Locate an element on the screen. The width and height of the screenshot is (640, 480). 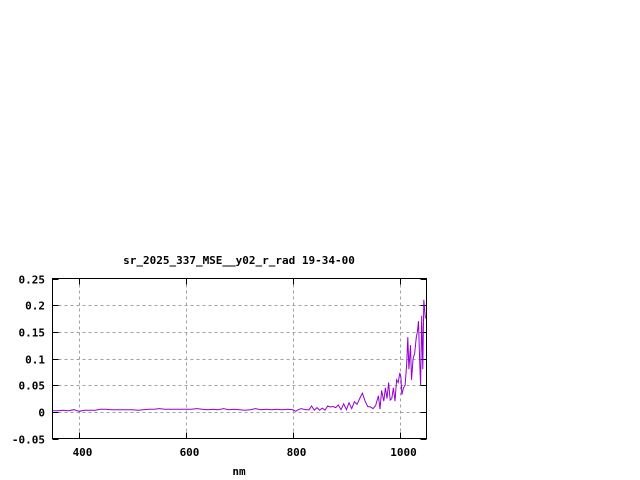
y-tick-label: 0.2 is located at coordinates (35, 306).